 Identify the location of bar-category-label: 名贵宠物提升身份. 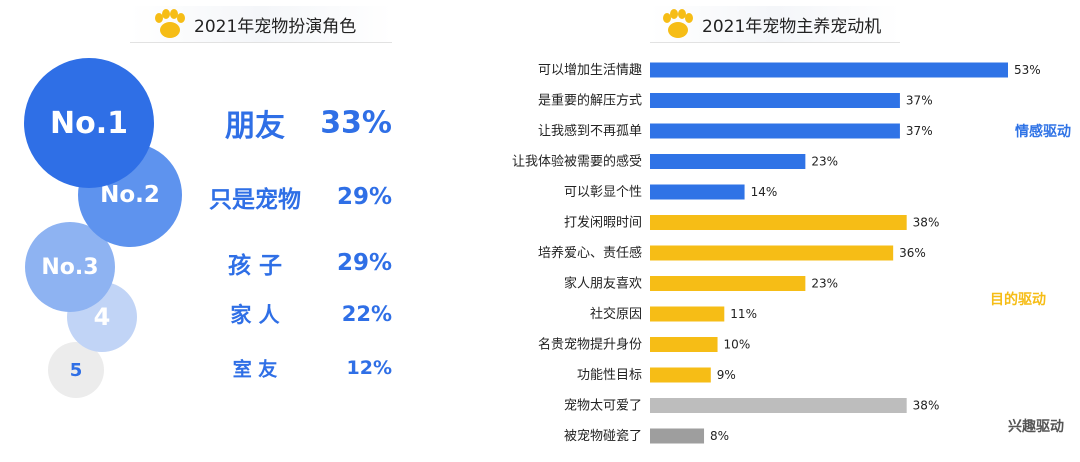
(590, 345).